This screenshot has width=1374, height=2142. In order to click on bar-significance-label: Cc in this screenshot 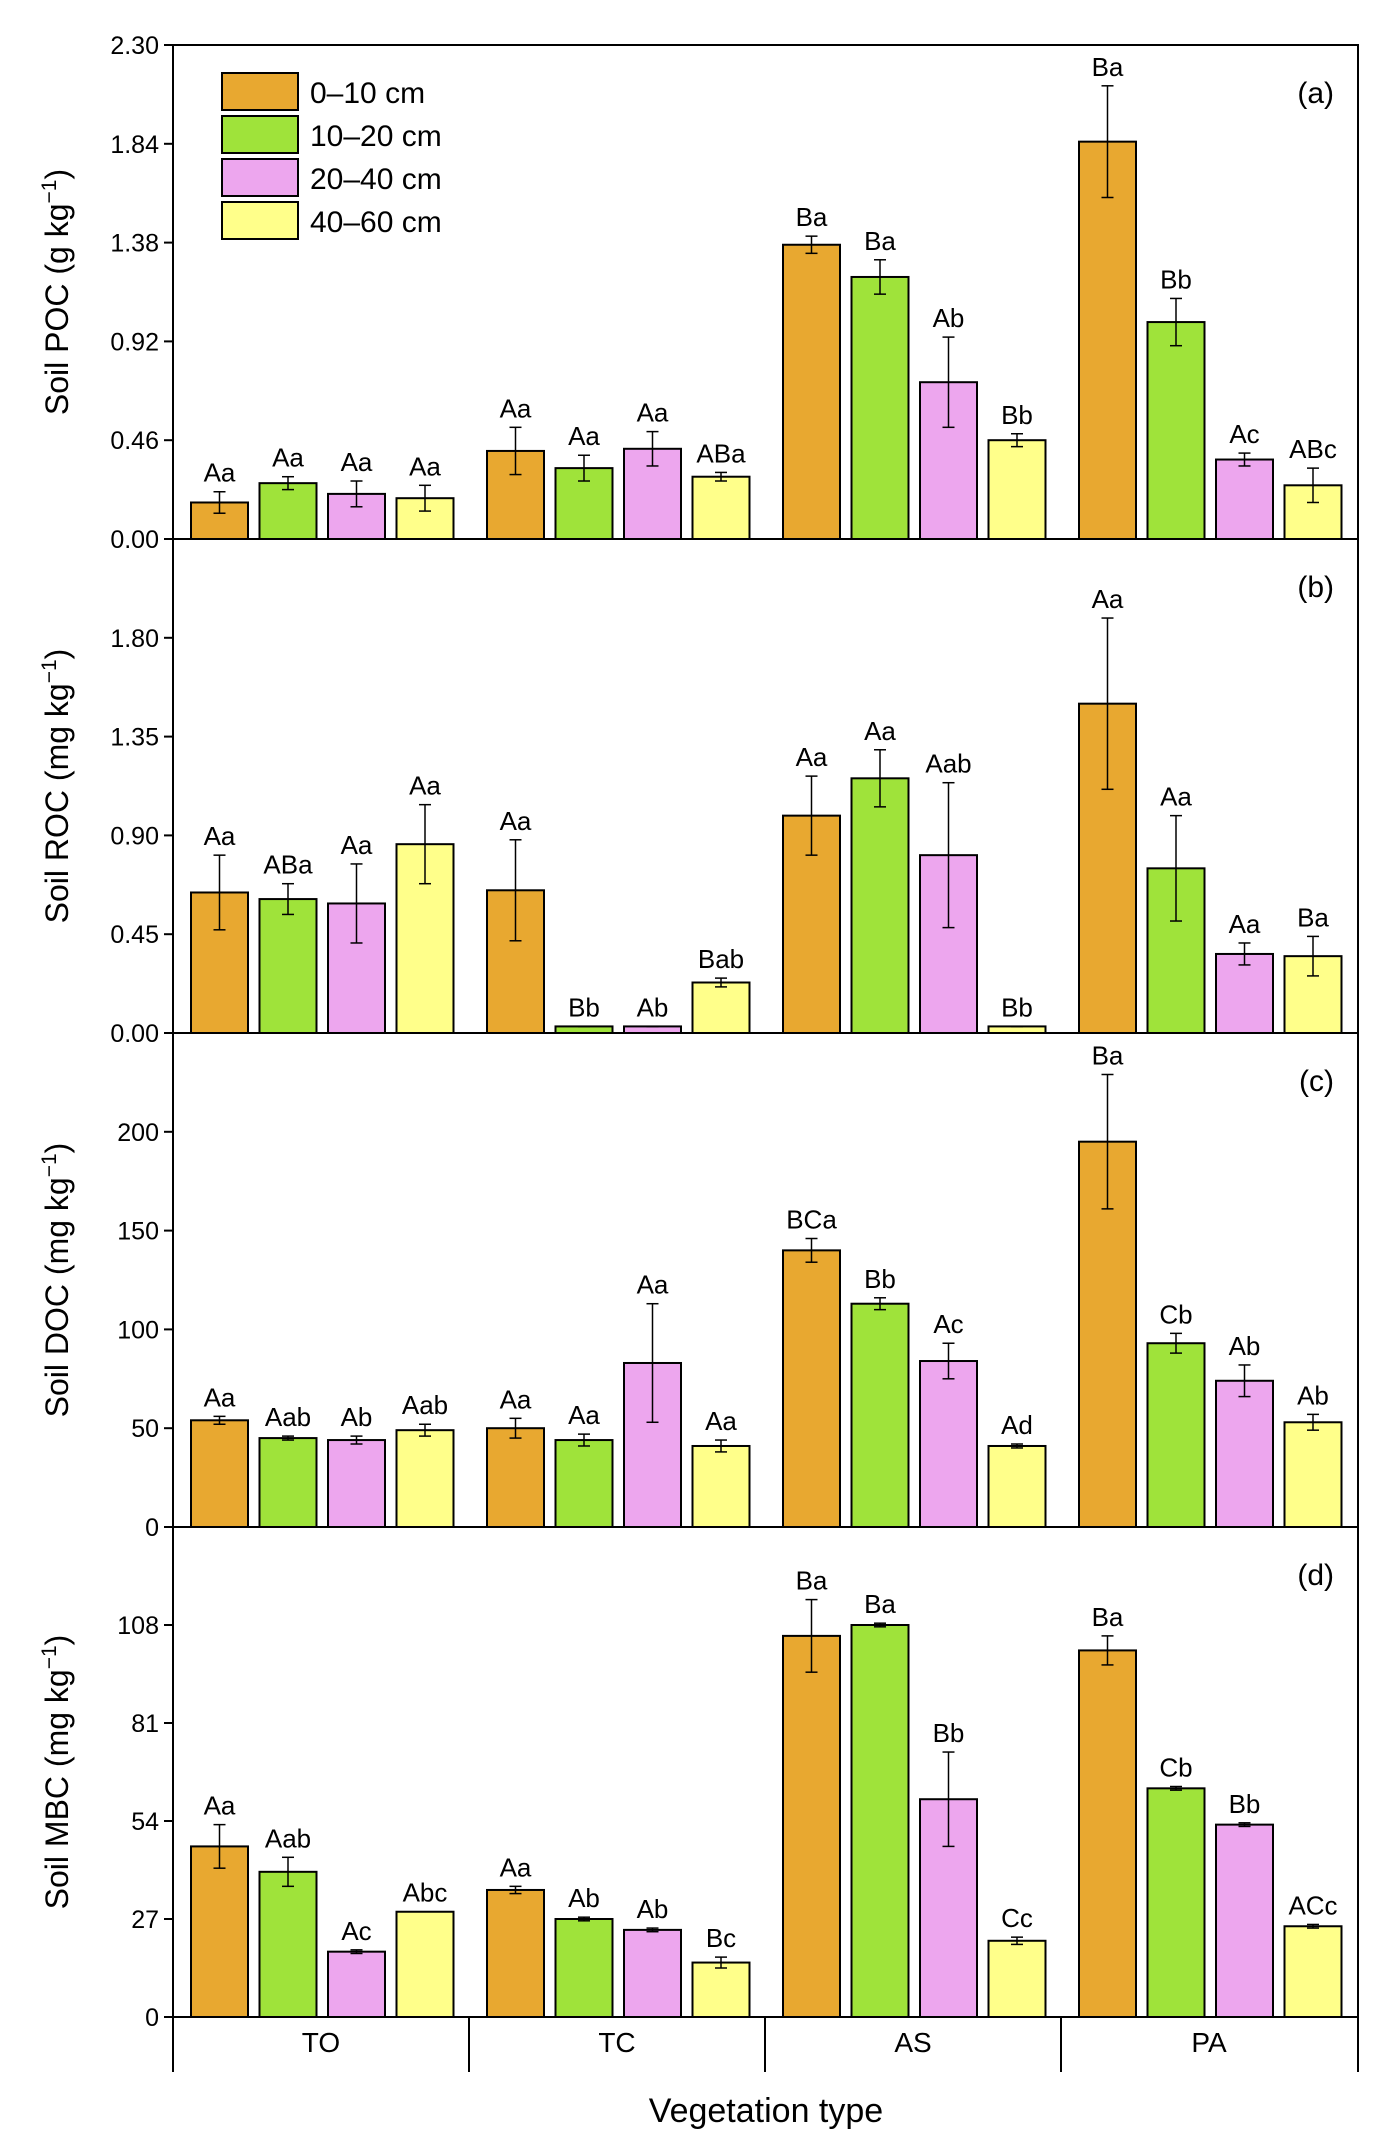, I will do `click(1017, 1918)`.